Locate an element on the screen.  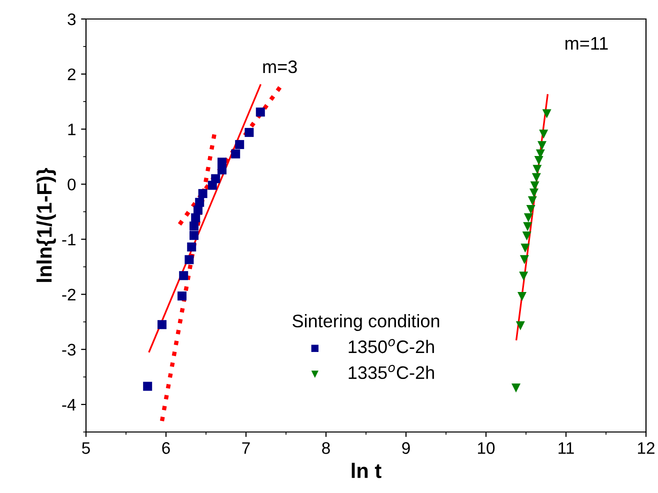
legend-label: 1335$^{o}$C-2h is located at coordinates (391, 372).